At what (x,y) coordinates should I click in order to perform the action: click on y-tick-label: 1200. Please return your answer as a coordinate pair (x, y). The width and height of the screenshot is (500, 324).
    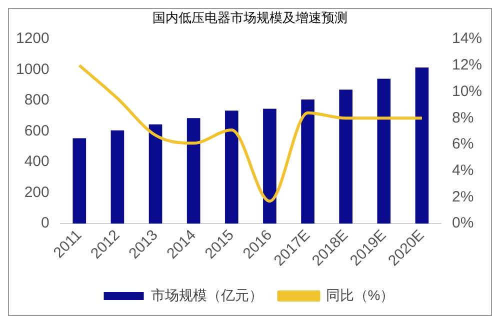
    Looking at the image, I should click on (33, 39).